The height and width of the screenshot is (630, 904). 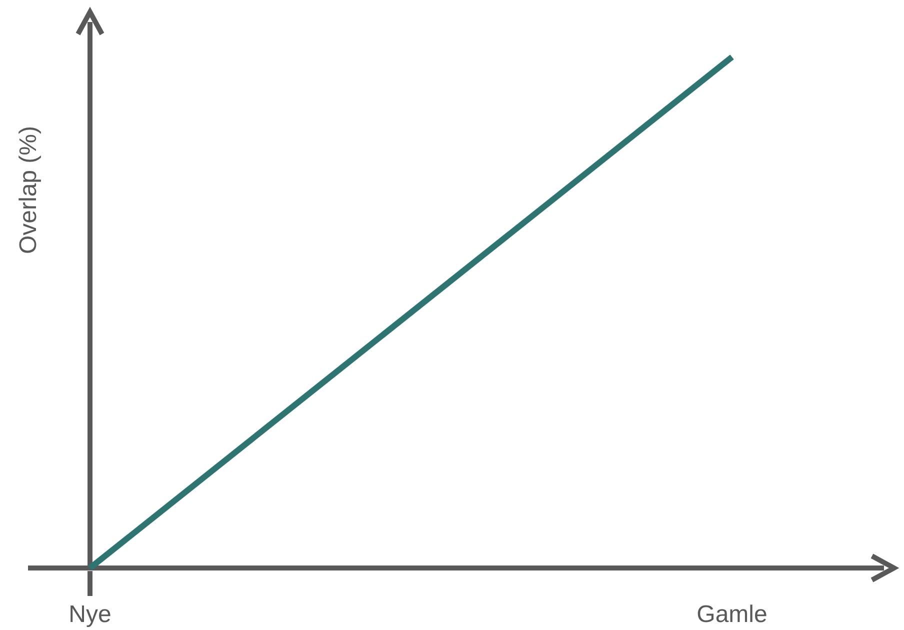 What do you see at coordinates (90, 614) in the screenshot?
I see `x-tick-label: Nye` at bounding box center [90, 614].